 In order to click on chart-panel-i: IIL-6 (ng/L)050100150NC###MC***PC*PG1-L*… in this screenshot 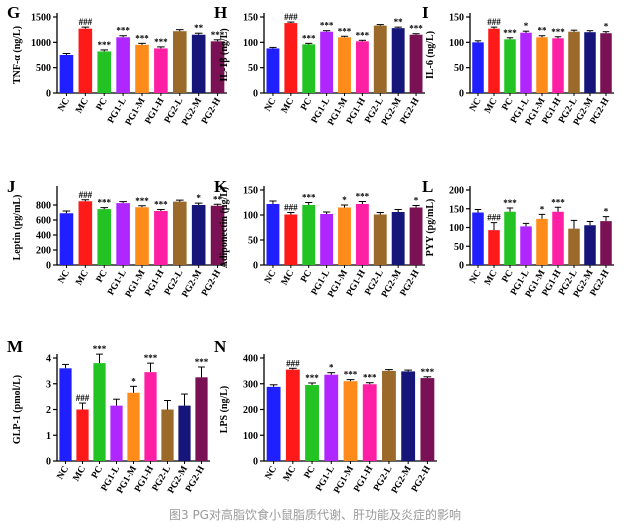, I will do `click(518, 65)`.